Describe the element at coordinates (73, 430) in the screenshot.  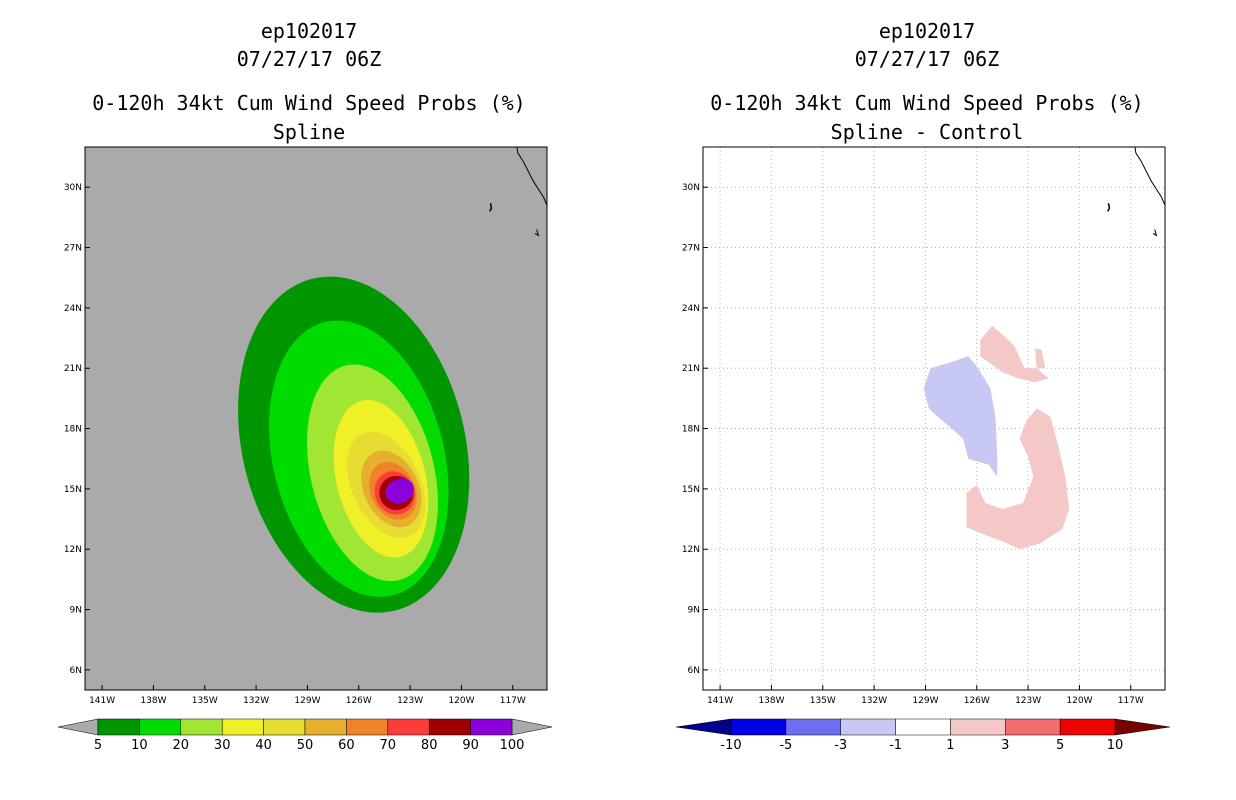
I see `left-y-tick-label: 18N` at that location.